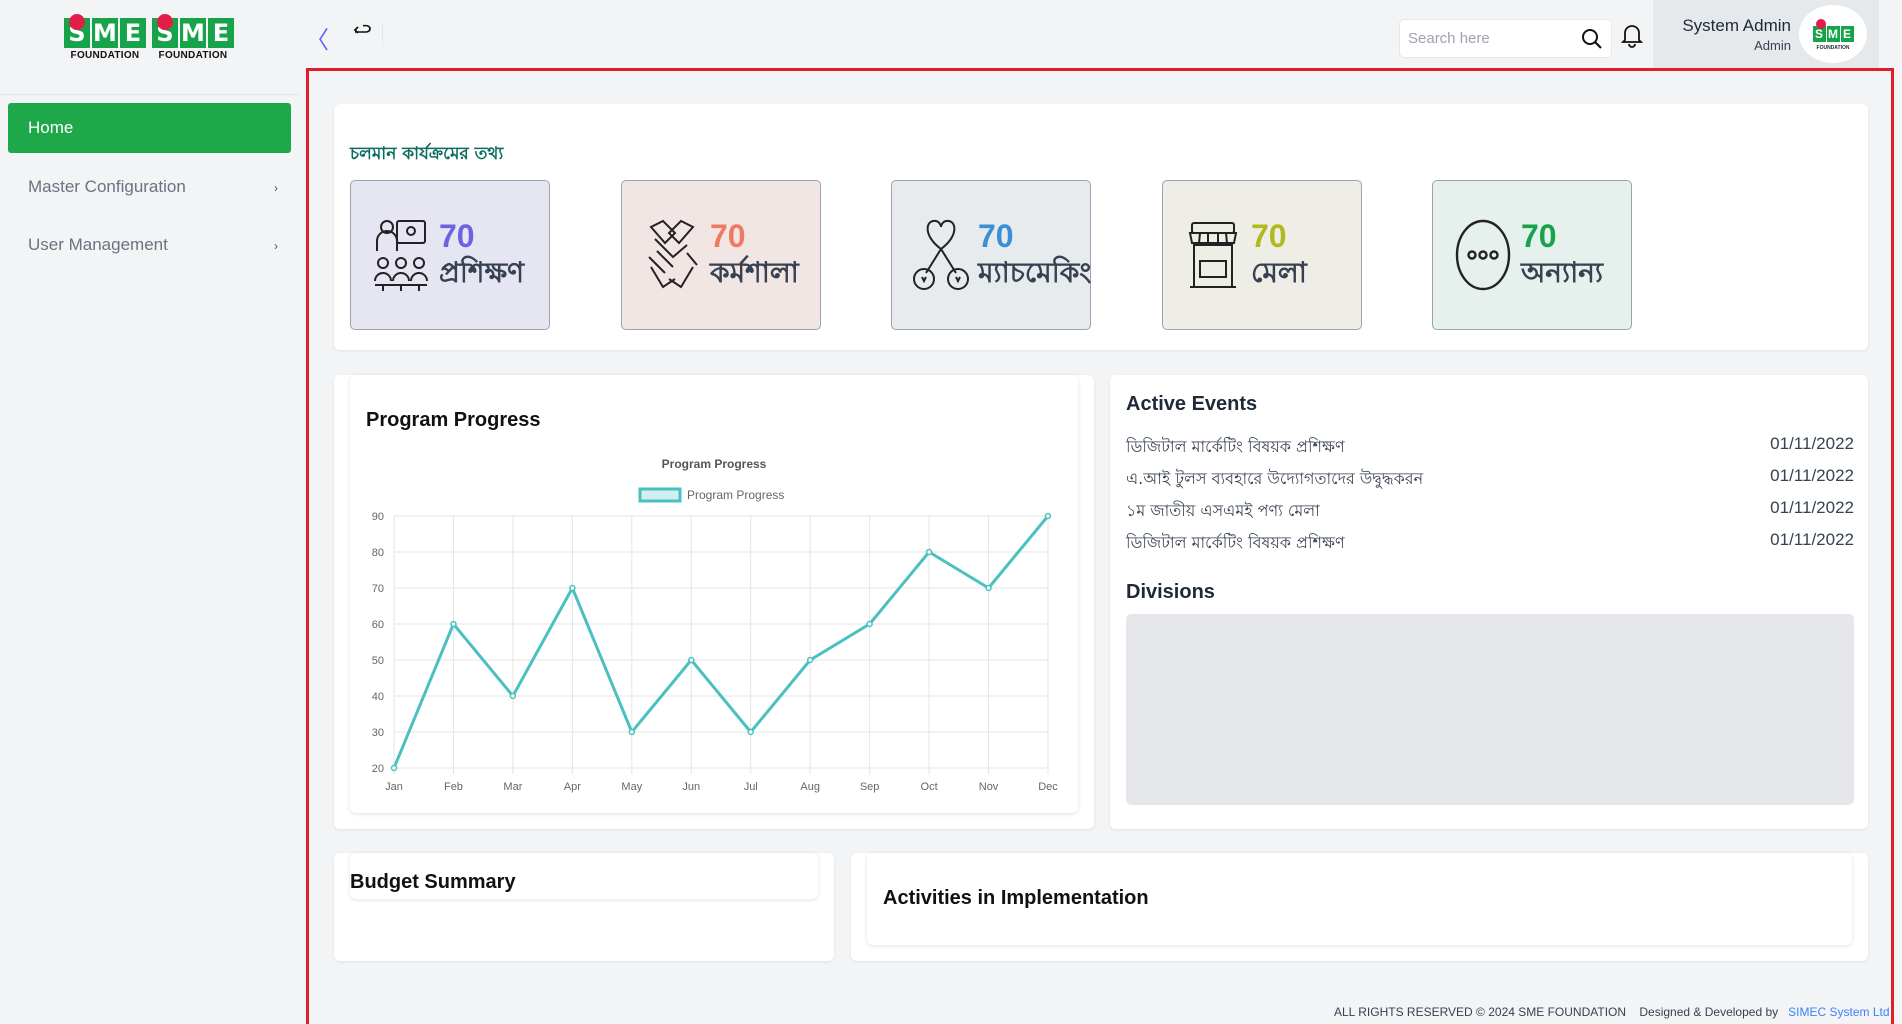 This screenshot has width=1902, height=1024. What do you see at coordinates (1048, 787) in the screenshot?
I see `x-tick-label: Dec` at bounding box center [1048, 787].